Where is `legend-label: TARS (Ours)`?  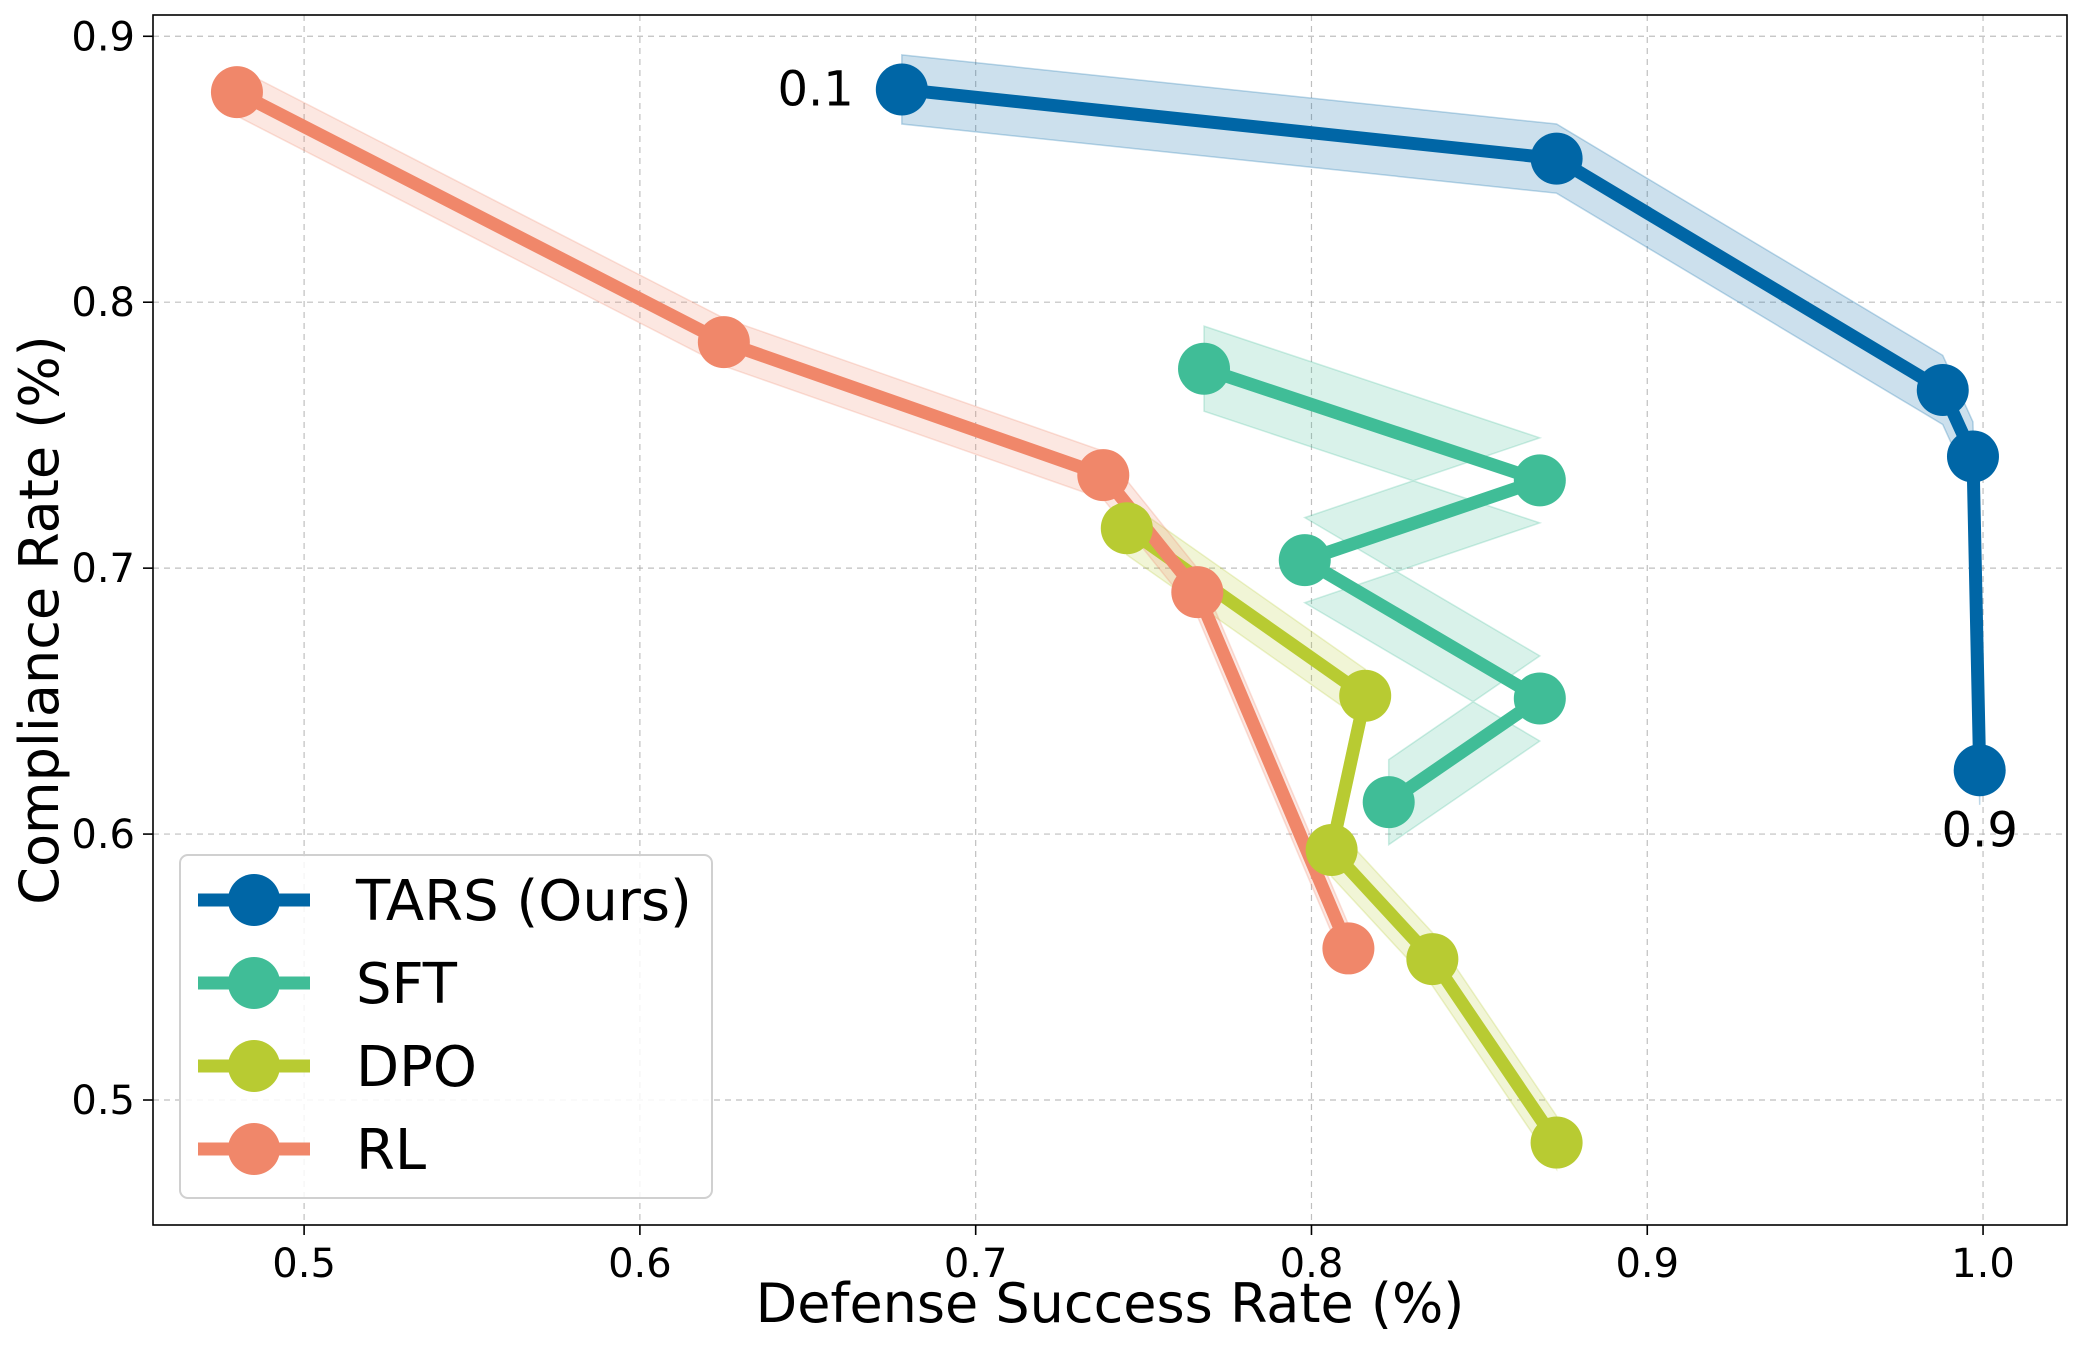
legend-label: TARS (Ours) is located at coordinates (523, 901).